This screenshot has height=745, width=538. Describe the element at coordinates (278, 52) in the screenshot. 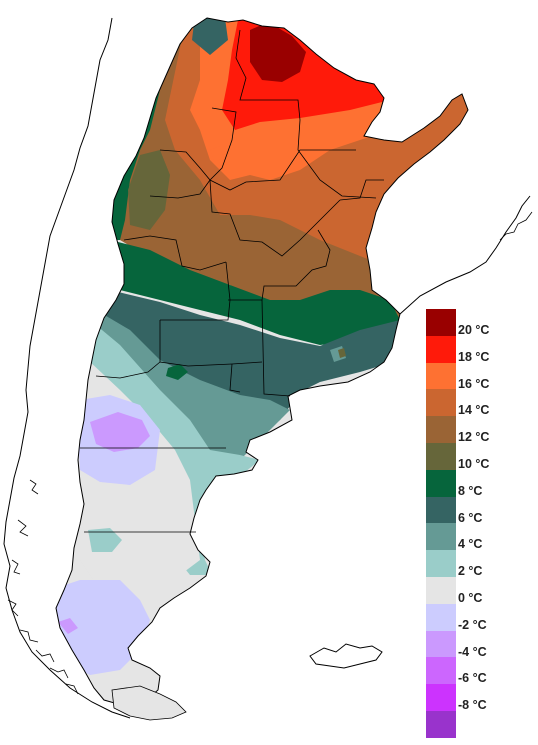

I see `zone-fill-20c` at that location.